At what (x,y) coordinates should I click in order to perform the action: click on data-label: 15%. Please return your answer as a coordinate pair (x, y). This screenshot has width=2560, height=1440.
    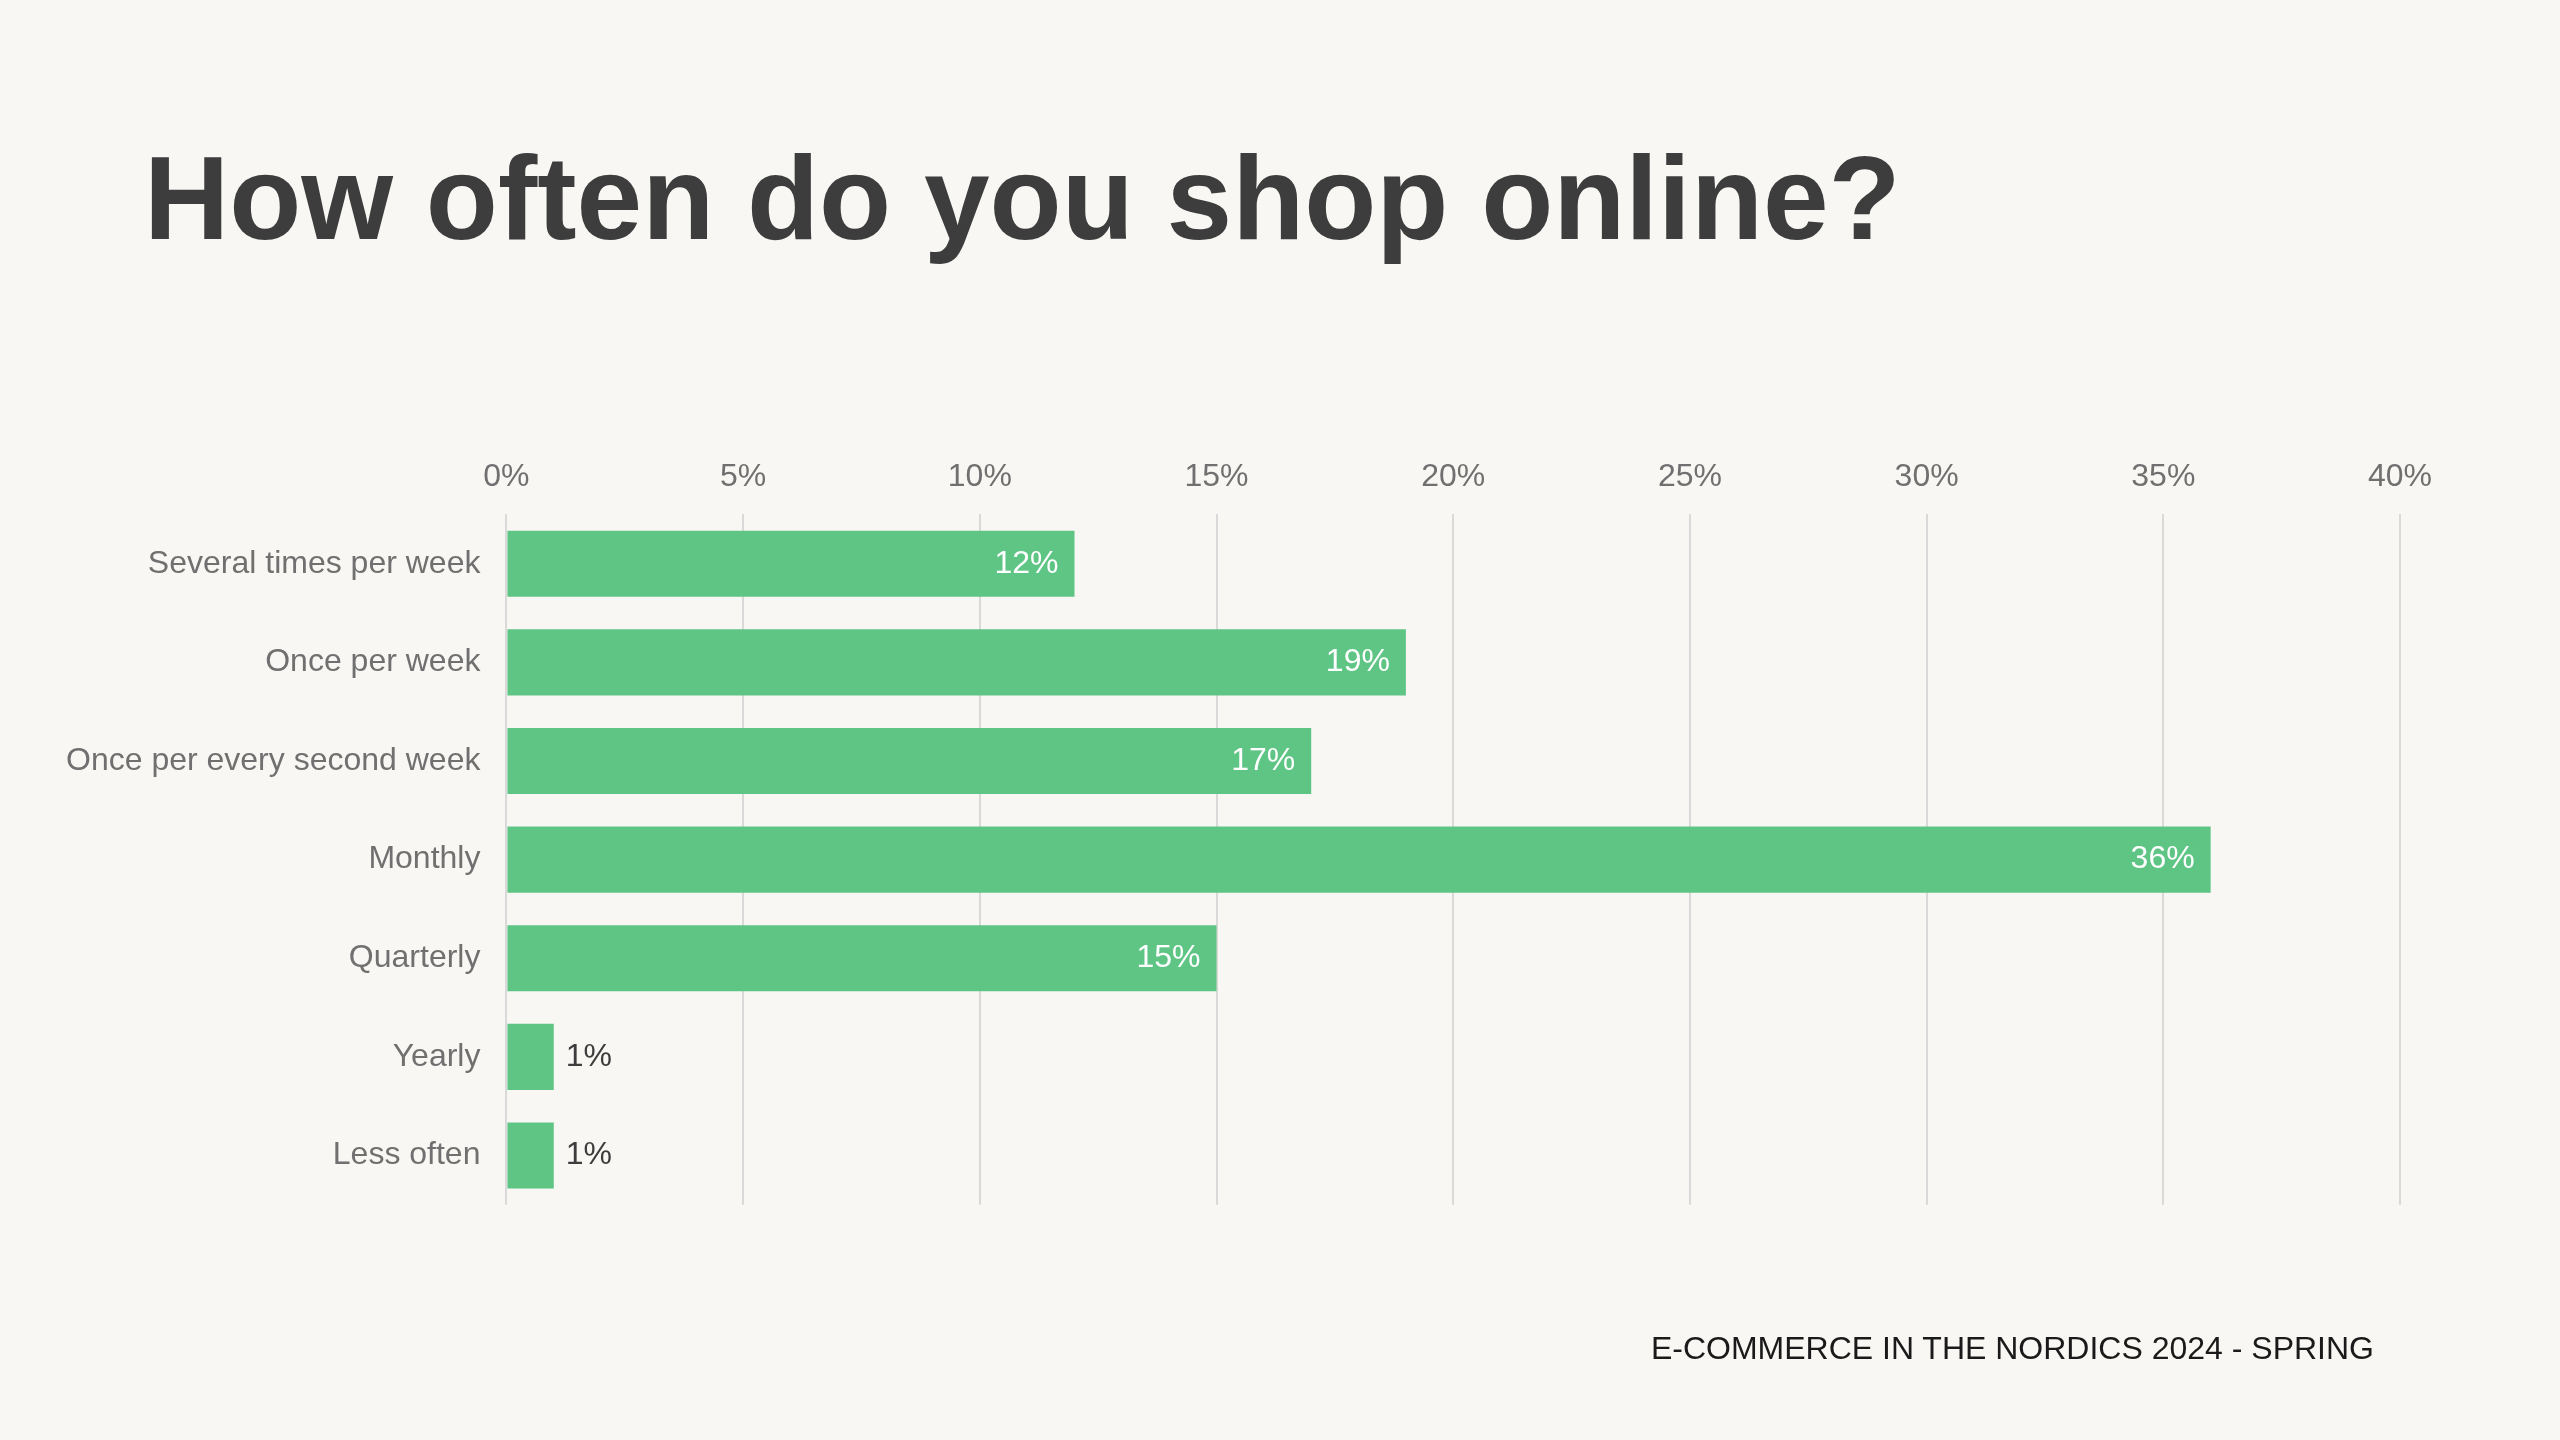
    Looking at the image, I should click on (1168, 956).